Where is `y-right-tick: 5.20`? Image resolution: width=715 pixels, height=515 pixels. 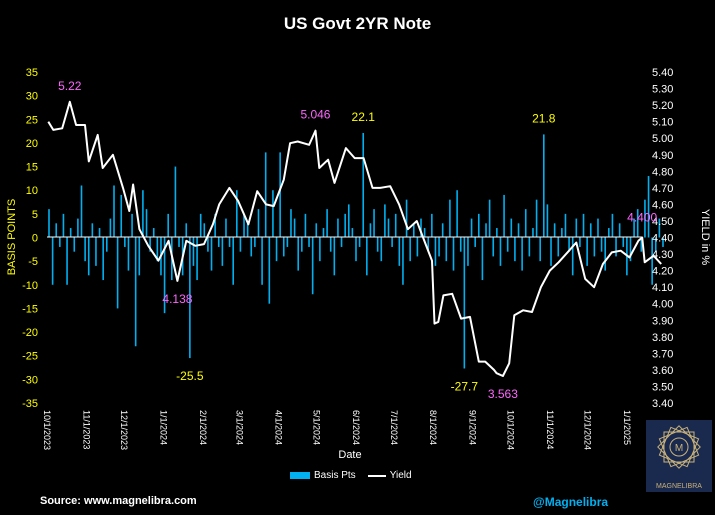
y-right-tick: 5.20 is located at coordinates (662, 106).